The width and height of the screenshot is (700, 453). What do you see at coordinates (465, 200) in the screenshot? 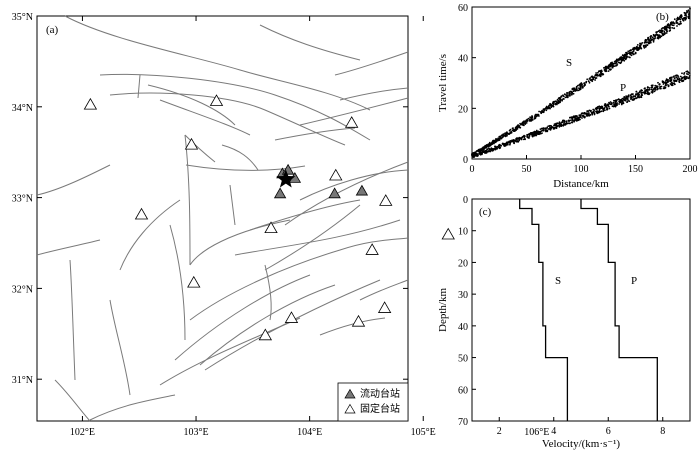
I see `y-tick-label: 0` at bounding box center [465, 200].